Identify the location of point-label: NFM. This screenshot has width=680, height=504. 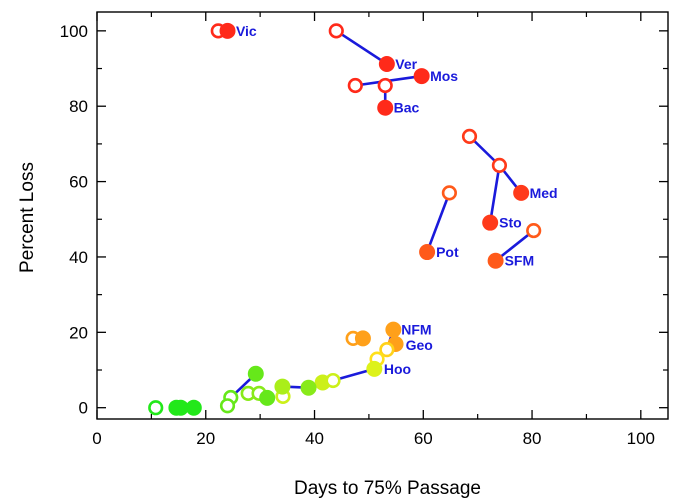
(416, 330).